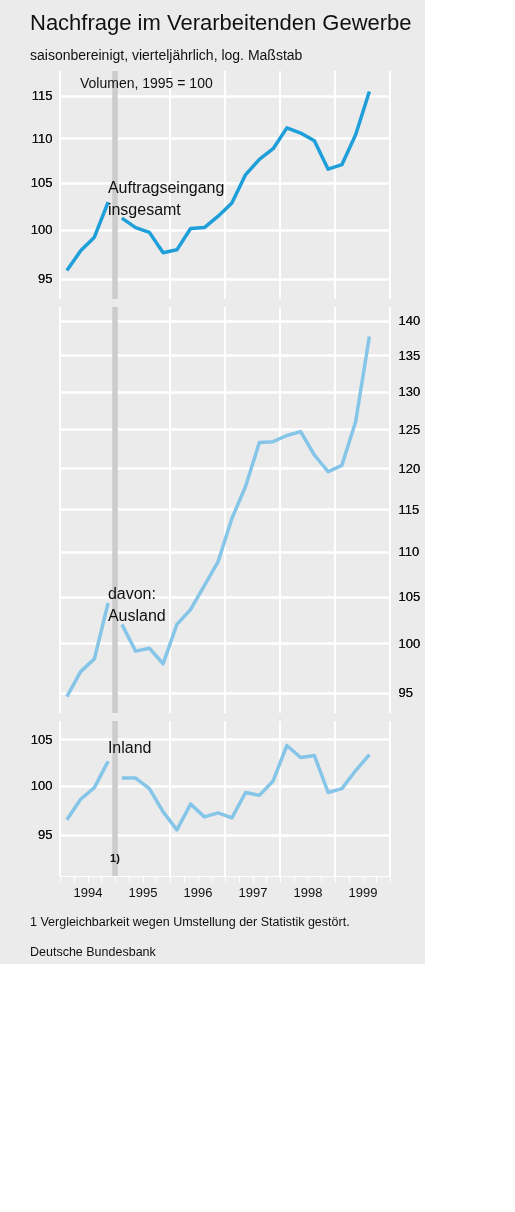 The height and width of the screenshot is (1212, 515). Describe the element at coordinates (221, 22) in the screenshot. I see `chart-title: Nachfrage im Verarbeitenden Gewerbe` at that location.